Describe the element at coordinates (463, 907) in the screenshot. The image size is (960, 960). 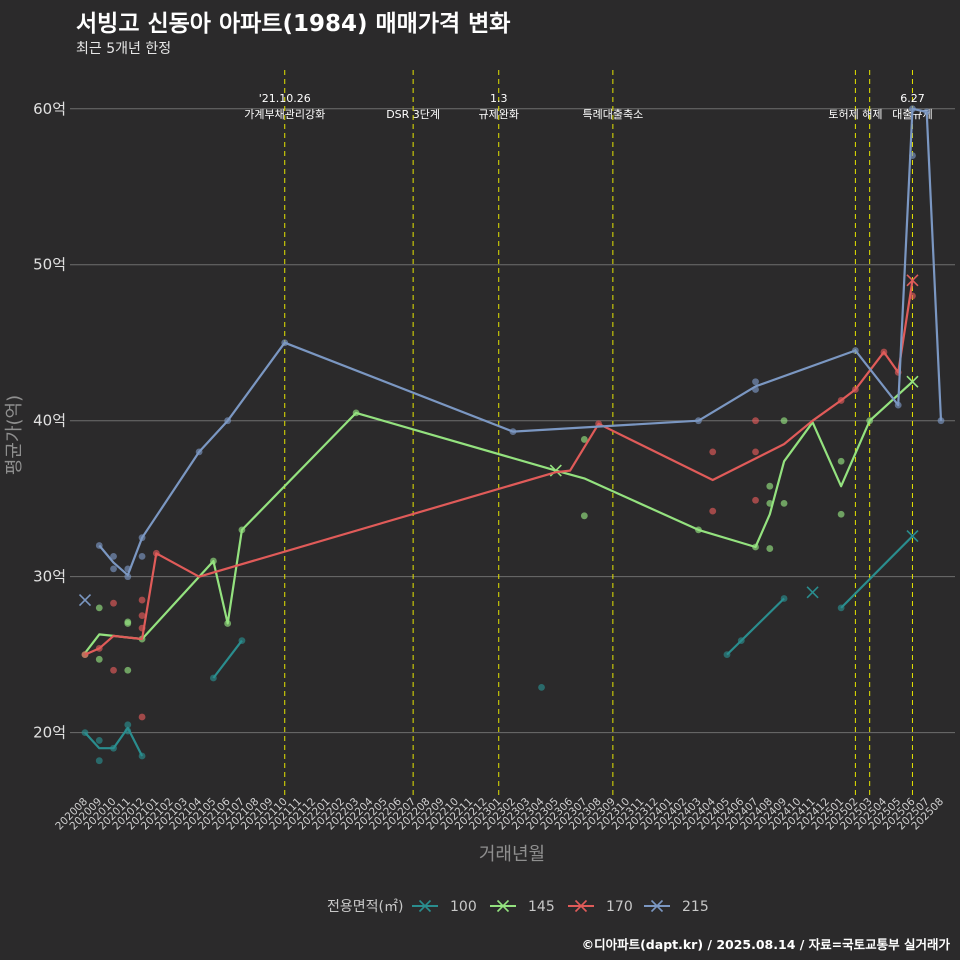
I see `legend-label: 100` at that location.